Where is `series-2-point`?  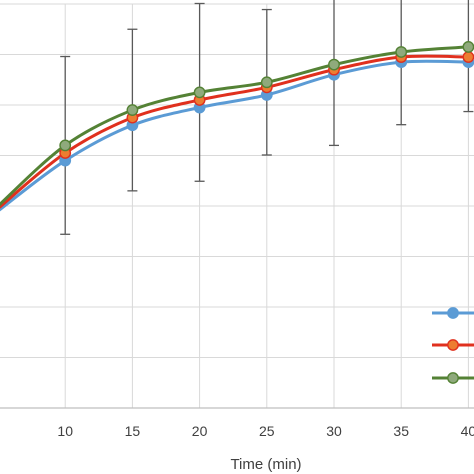 series-2-point is located at coordinates (468, 57).